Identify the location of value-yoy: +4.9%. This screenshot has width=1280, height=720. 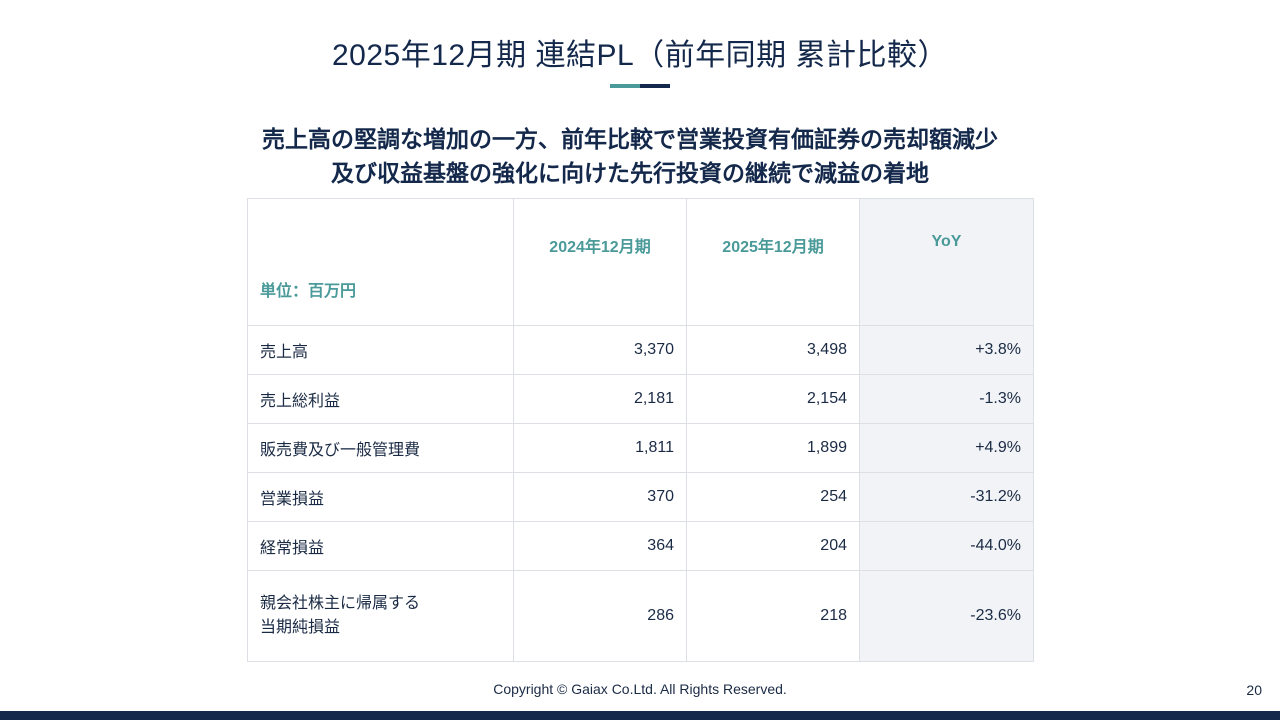
(946, 448).